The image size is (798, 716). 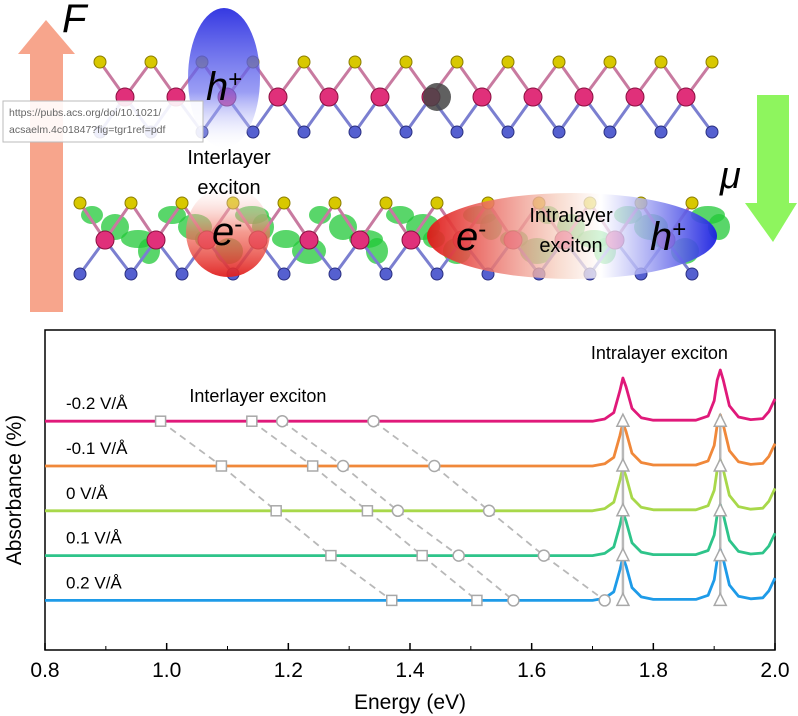 I want to click on defect-atom, so click(x=437, y=97).